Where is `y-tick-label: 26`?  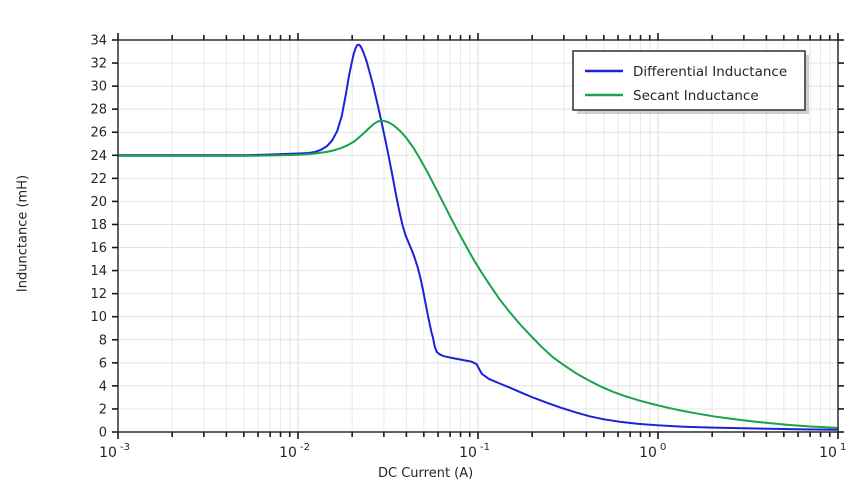 y-tick-label: 26 is located at coordinates (98, 133).